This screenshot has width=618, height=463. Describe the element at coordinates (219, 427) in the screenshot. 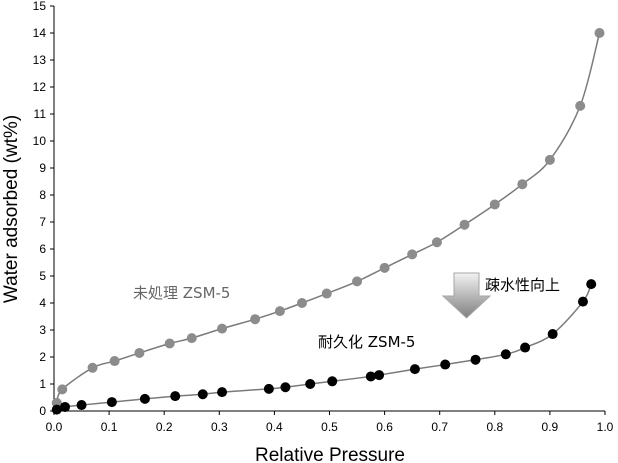

I see `x-tick-label: 0.3` at that location.